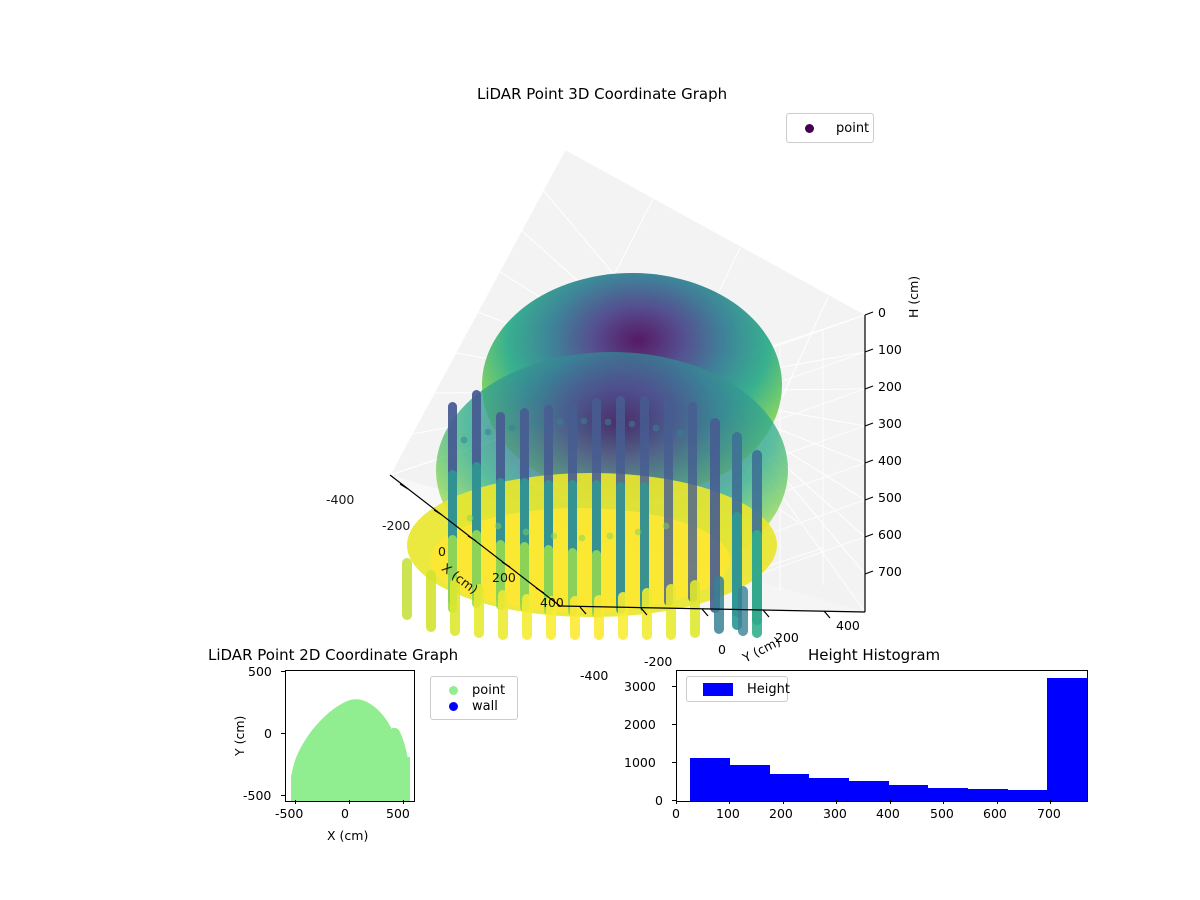  What do you see at coordinates (485, 706) in the screenshot?
I see `legend-label-wall: wall` at bounding box center [485, 706].